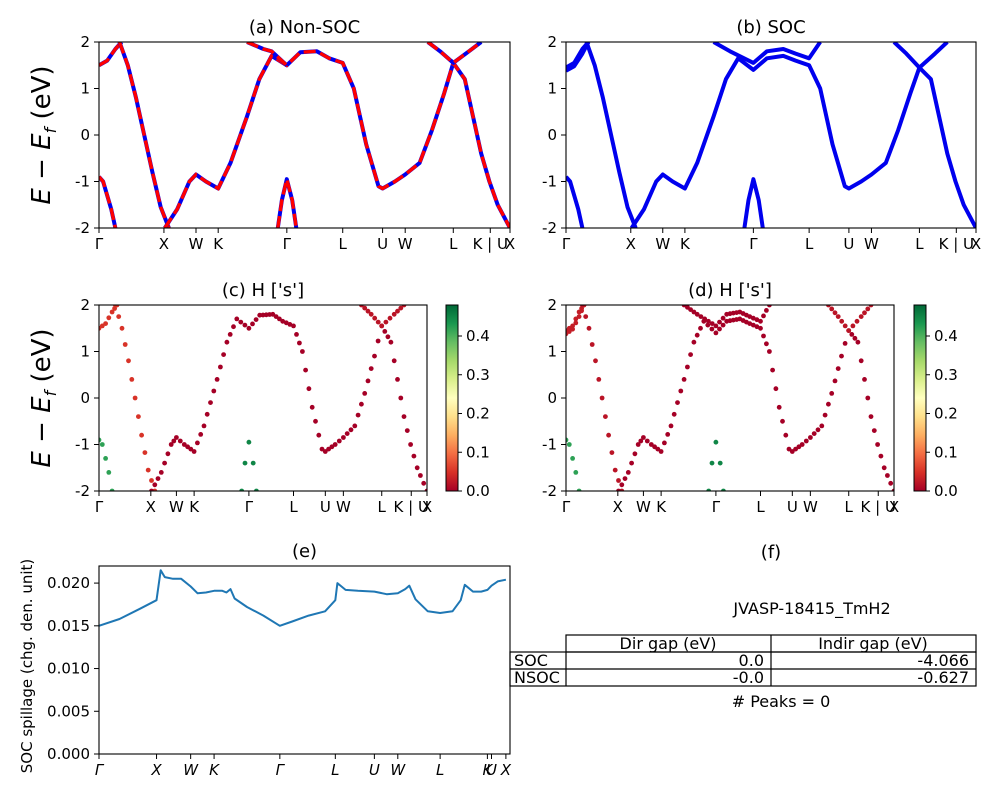  Describe the element at coordinates (576, 323) in the screenshot. I see `panel-d-band-1-point` at that location.